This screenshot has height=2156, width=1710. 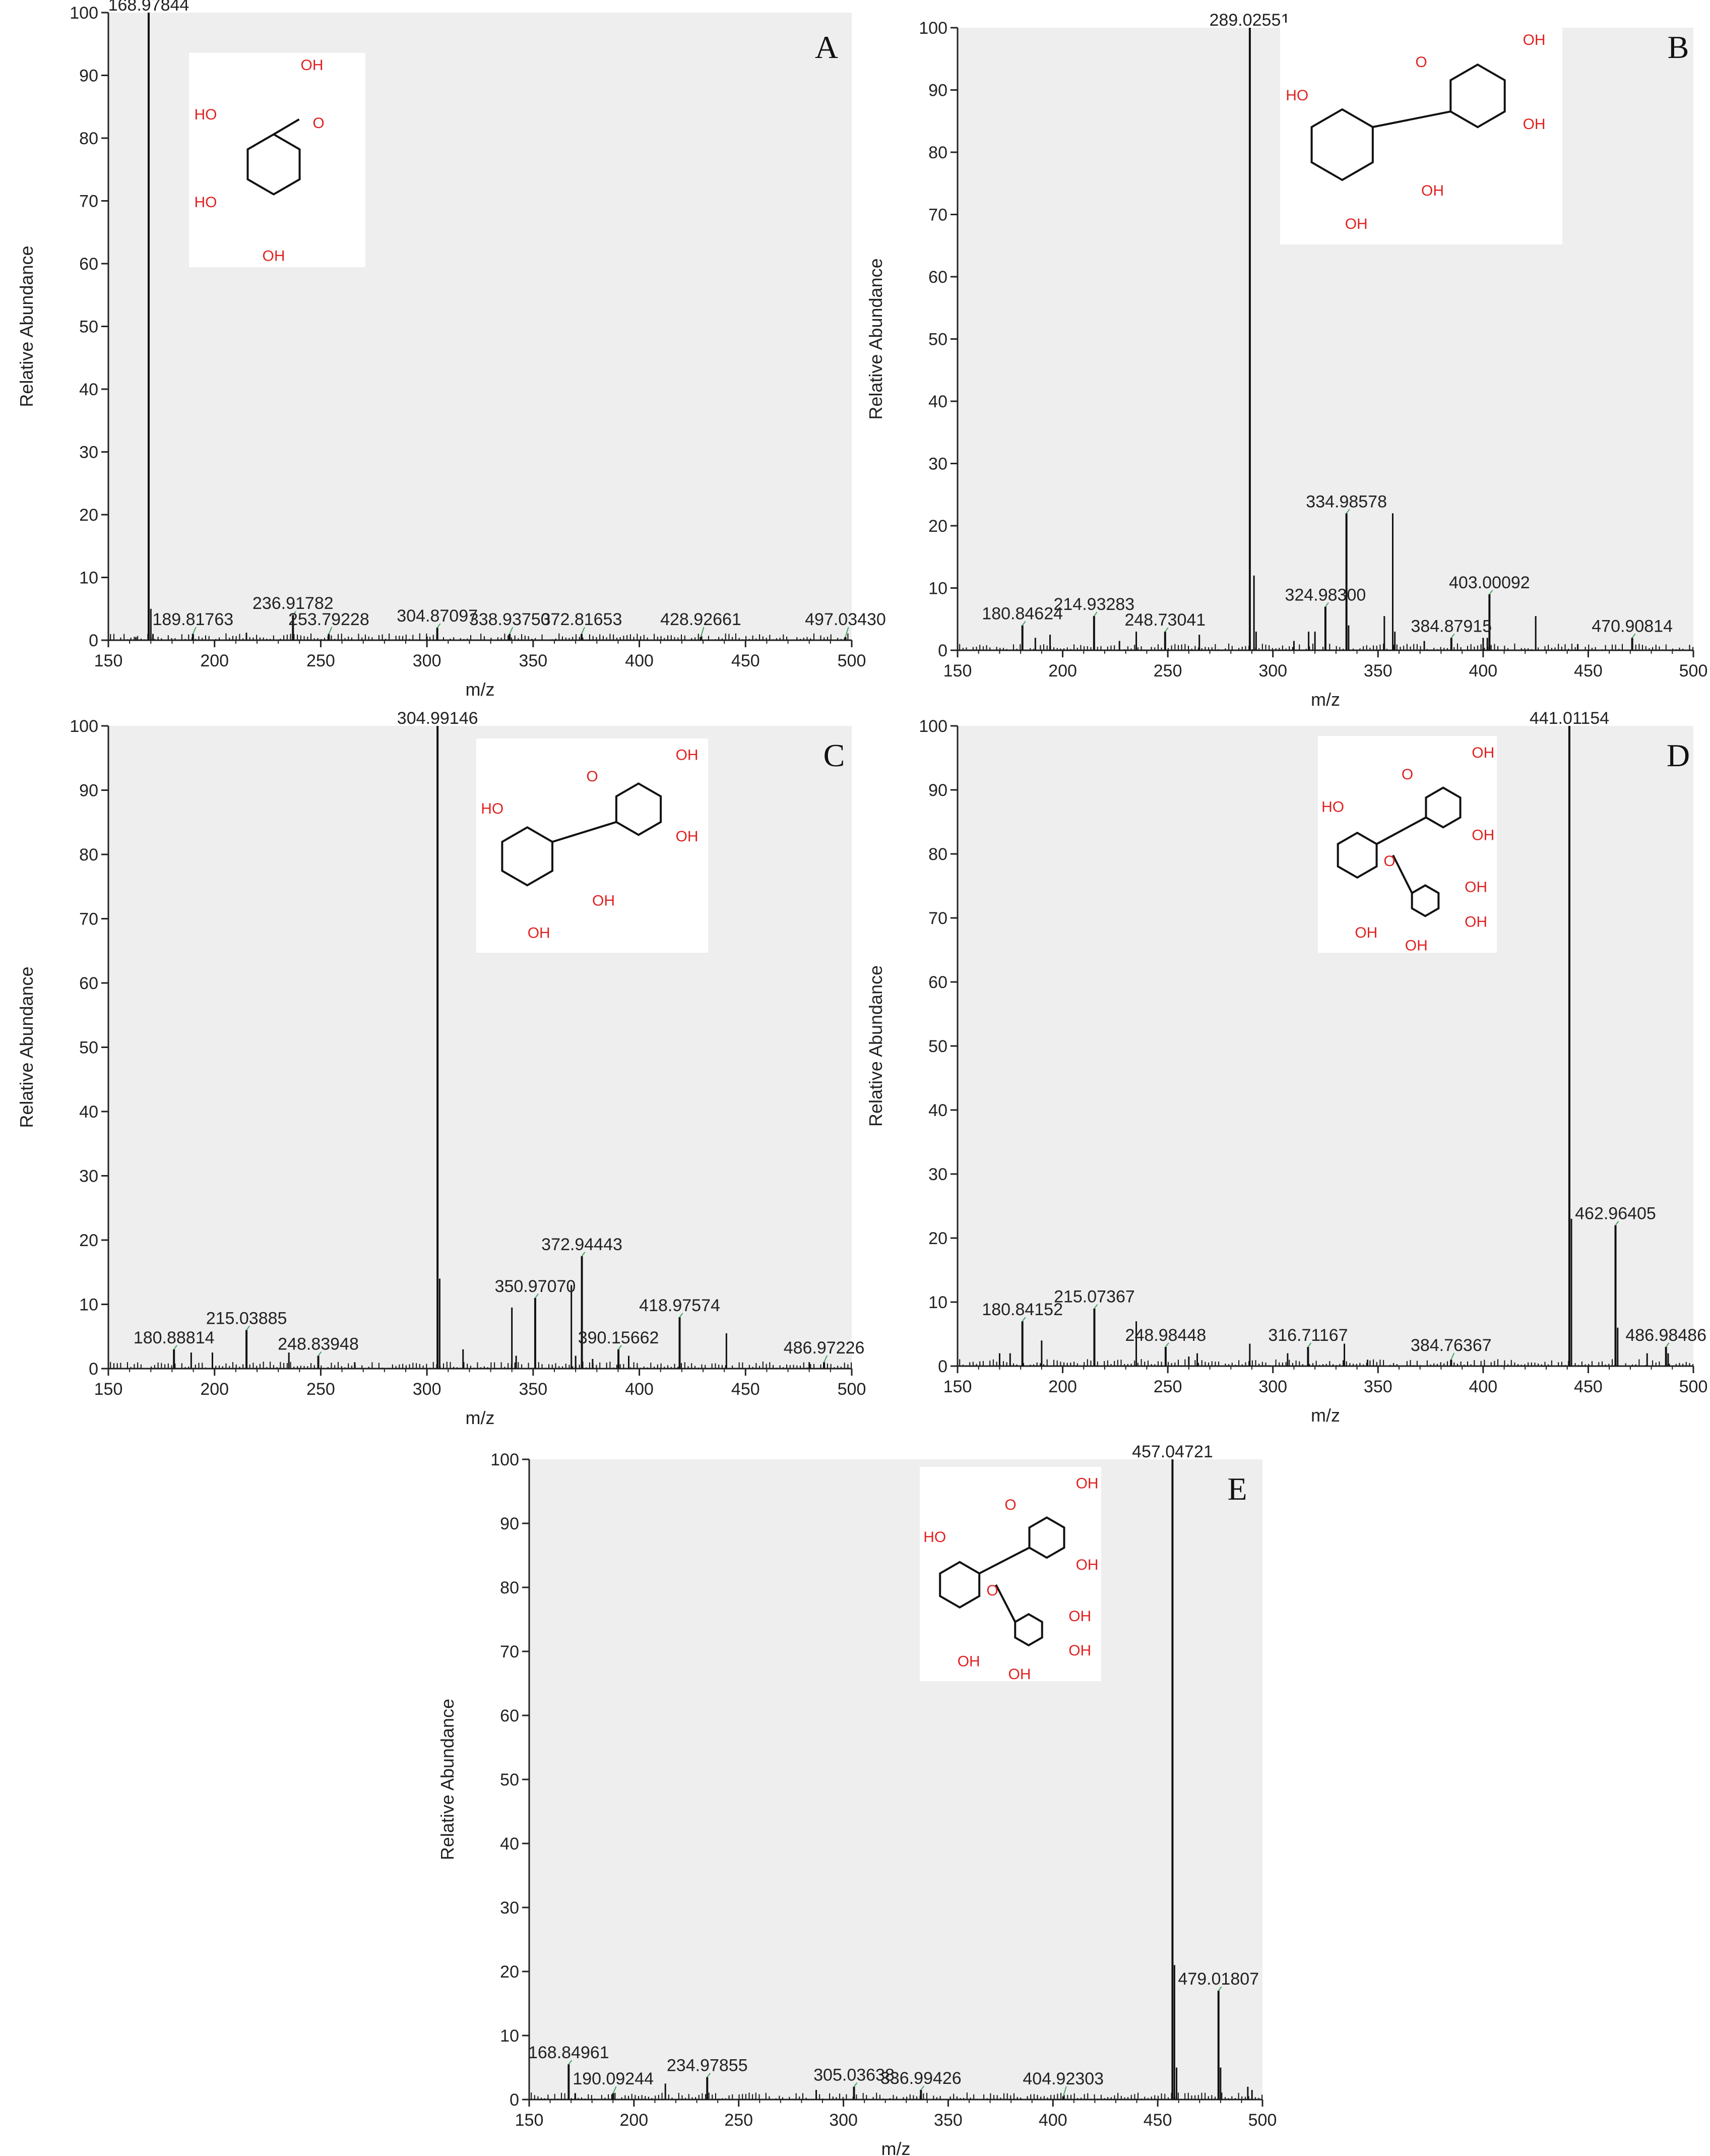 What do you see at coordinates (1218, 1979) in the screenshot?
I see `peak-label: 479.01807` at bounding box center [1218, 1979].